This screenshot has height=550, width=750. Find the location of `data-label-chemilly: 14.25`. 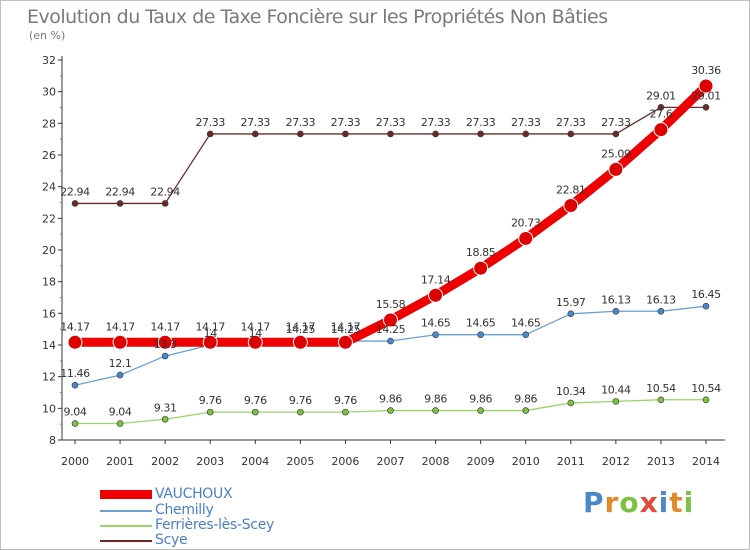

data-label-chemilly: 14.25 is located at coordinates (346, 329).